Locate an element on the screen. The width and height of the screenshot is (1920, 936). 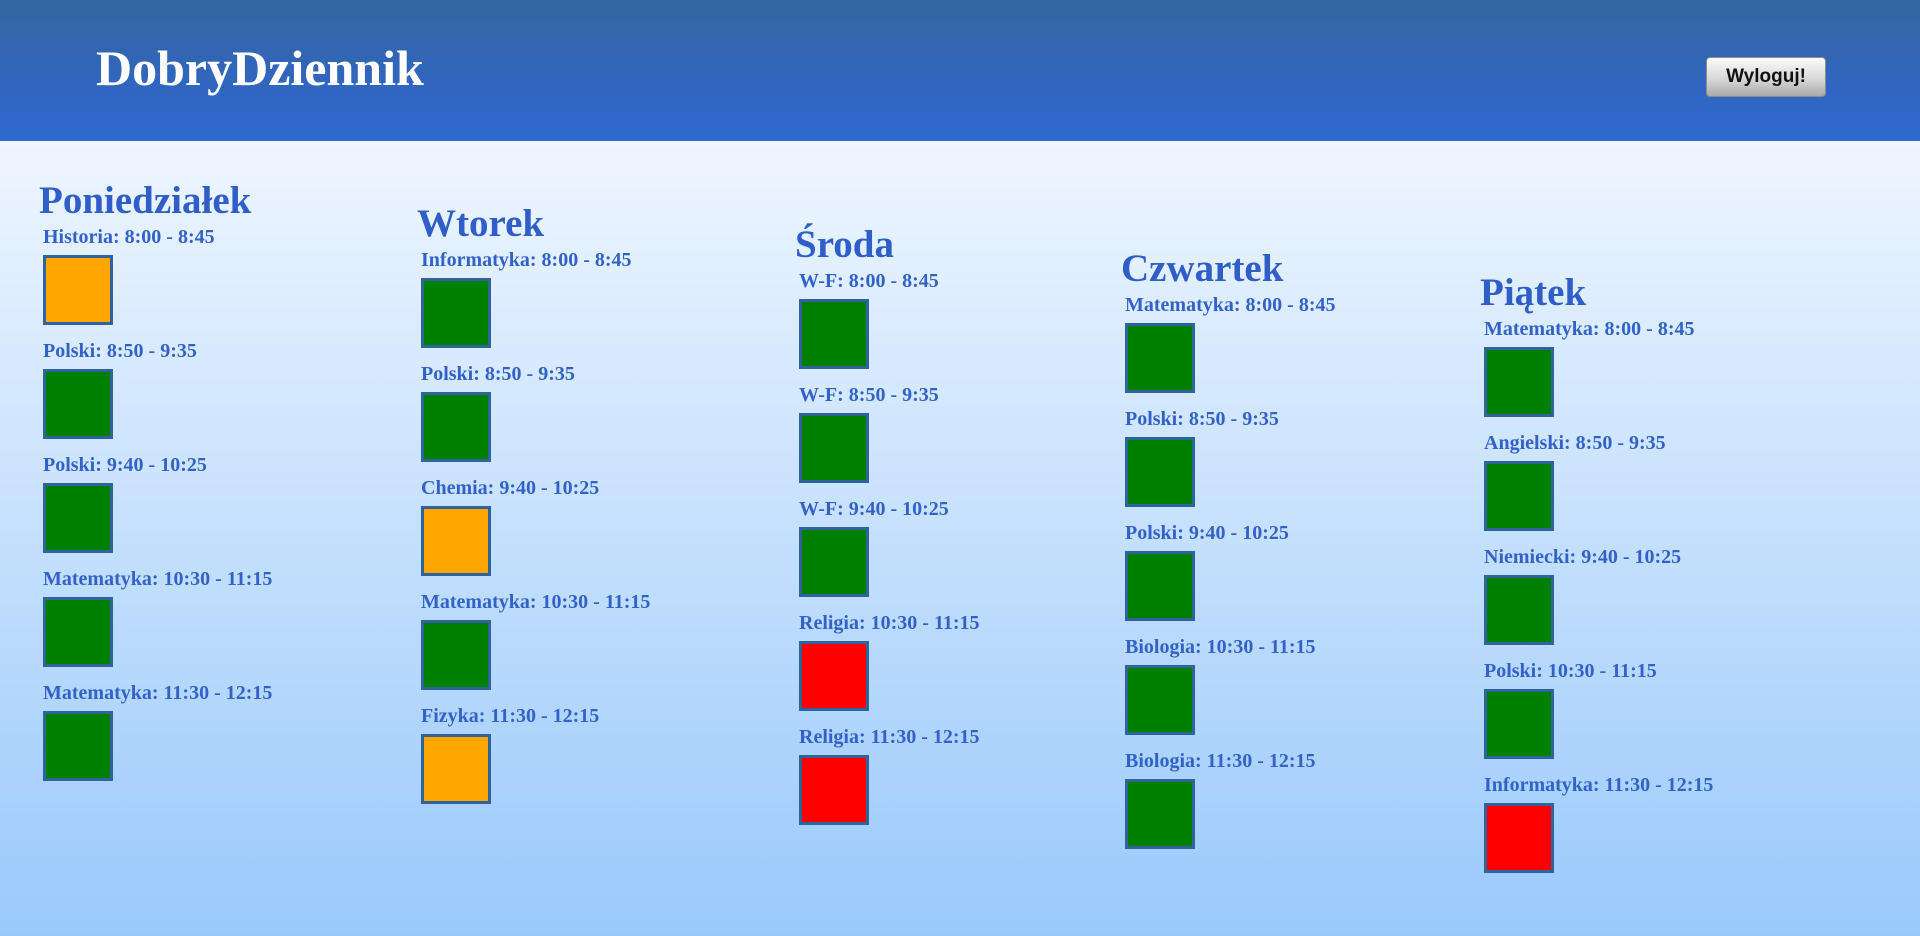
lesson-label: Biologia: 11:30 - 12:15 is located at coordinates (1220, 761).